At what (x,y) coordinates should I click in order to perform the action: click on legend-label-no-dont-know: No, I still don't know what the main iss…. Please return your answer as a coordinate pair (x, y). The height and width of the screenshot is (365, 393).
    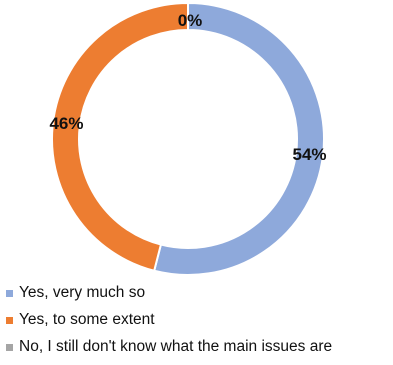
    Looking at the image, I should click on (176, 346).